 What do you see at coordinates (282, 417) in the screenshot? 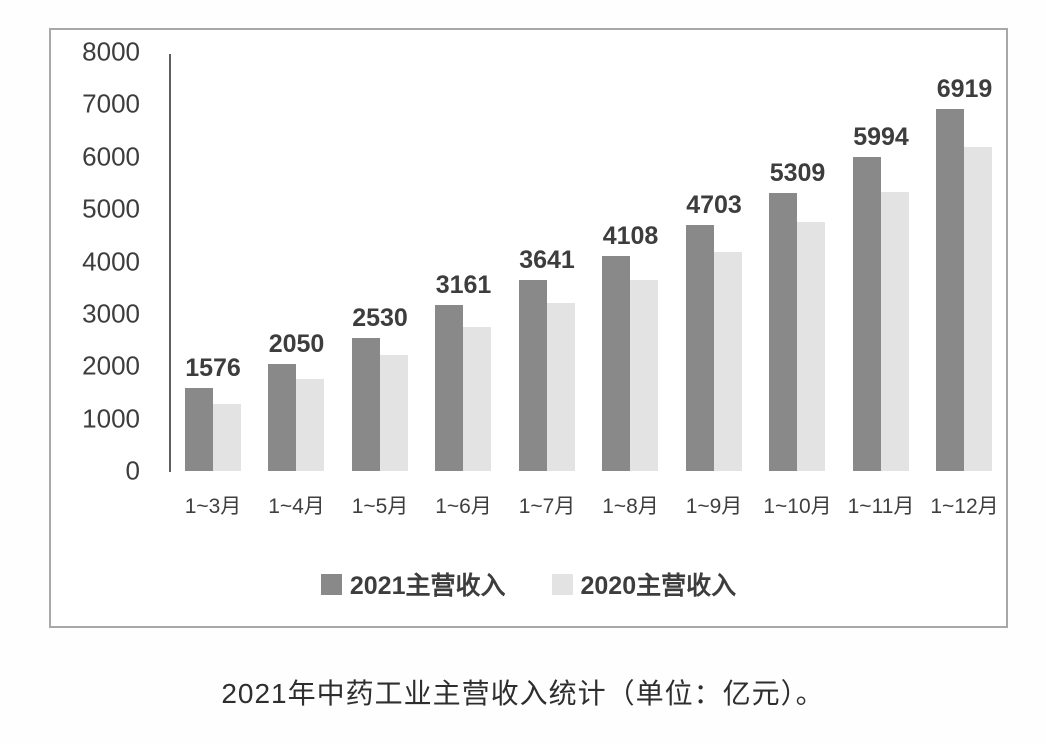
I see `bar-2021主营收入-1~4月` at bounding box center [282, 417].